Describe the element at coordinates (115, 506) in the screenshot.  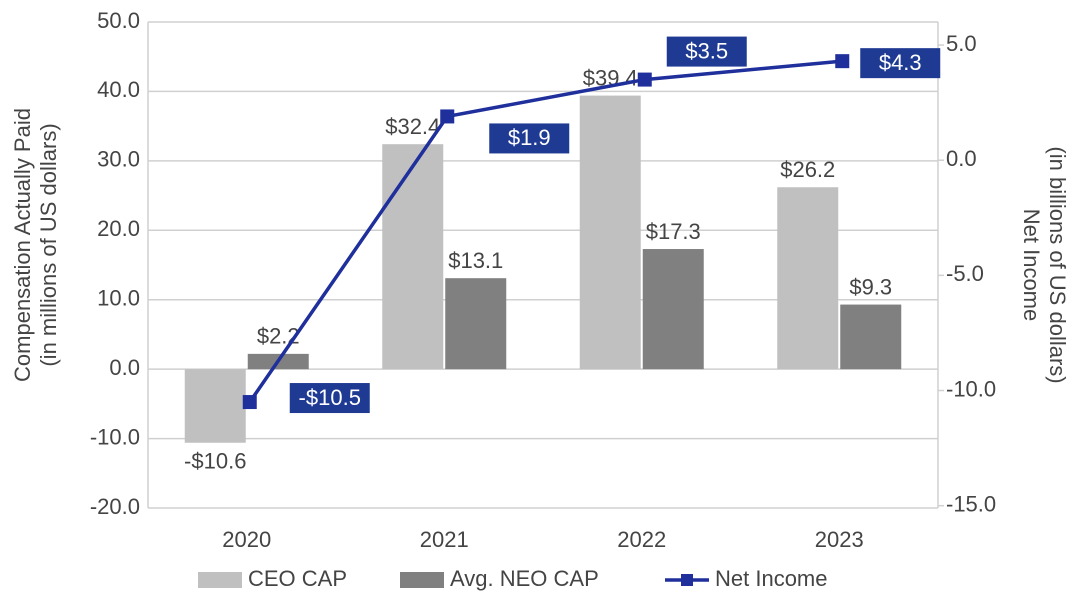
I see `y-tick-label: -20.0` at that location.